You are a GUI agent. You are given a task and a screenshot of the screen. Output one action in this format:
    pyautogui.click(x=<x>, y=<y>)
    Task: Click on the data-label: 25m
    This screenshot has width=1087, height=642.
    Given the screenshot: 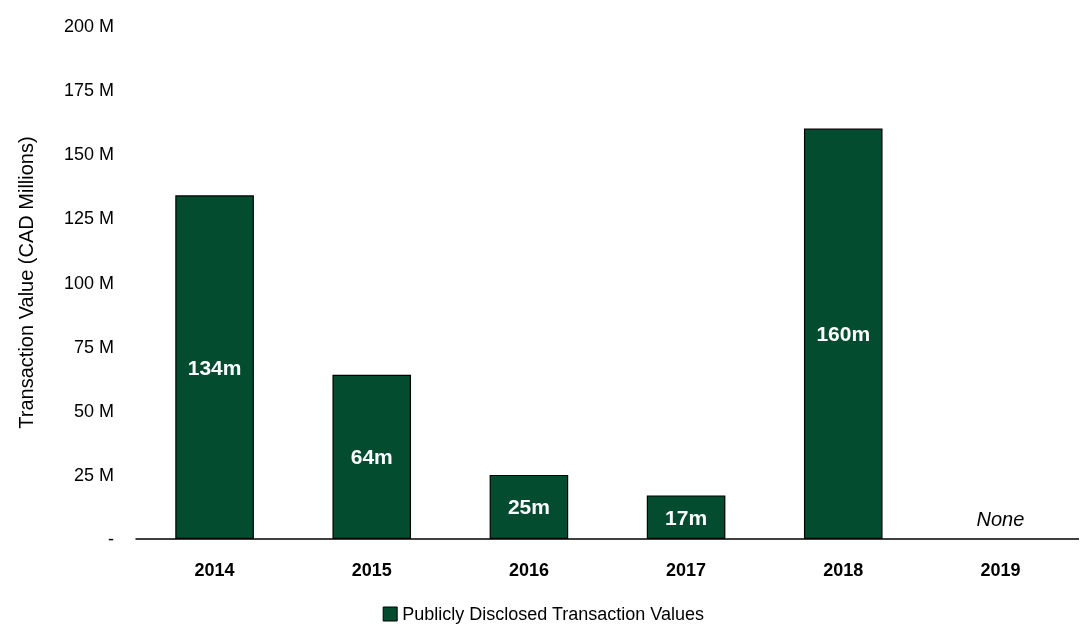 What is the action you would take?
    pyautogui.click(x=528, y=507)
    